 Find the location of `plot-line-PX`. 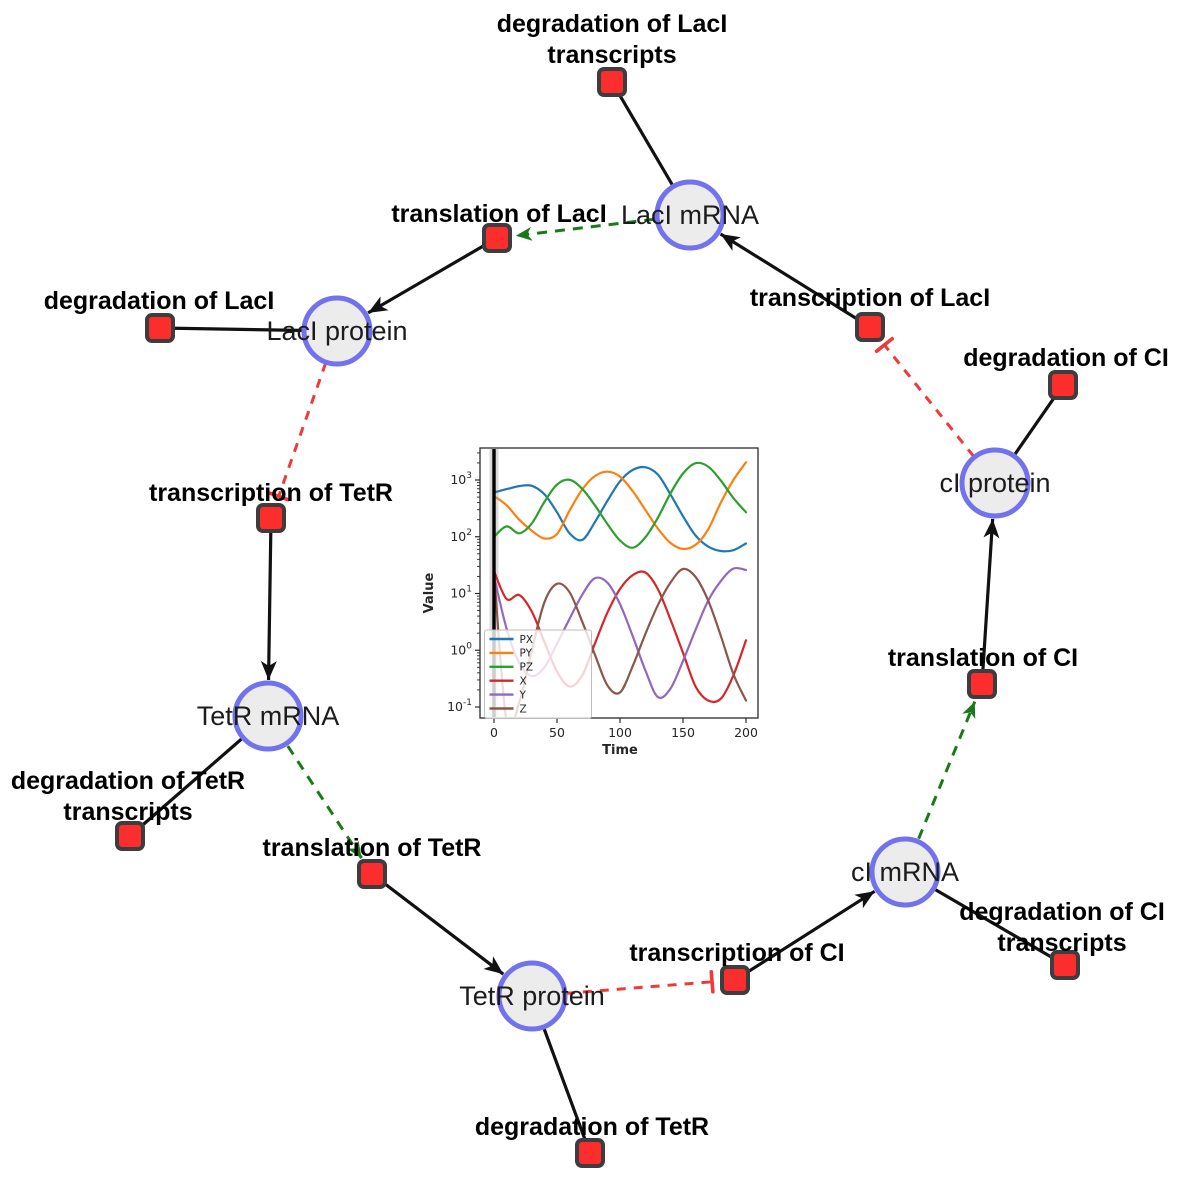

plot-line-PX is located at coordinates (620, 509).